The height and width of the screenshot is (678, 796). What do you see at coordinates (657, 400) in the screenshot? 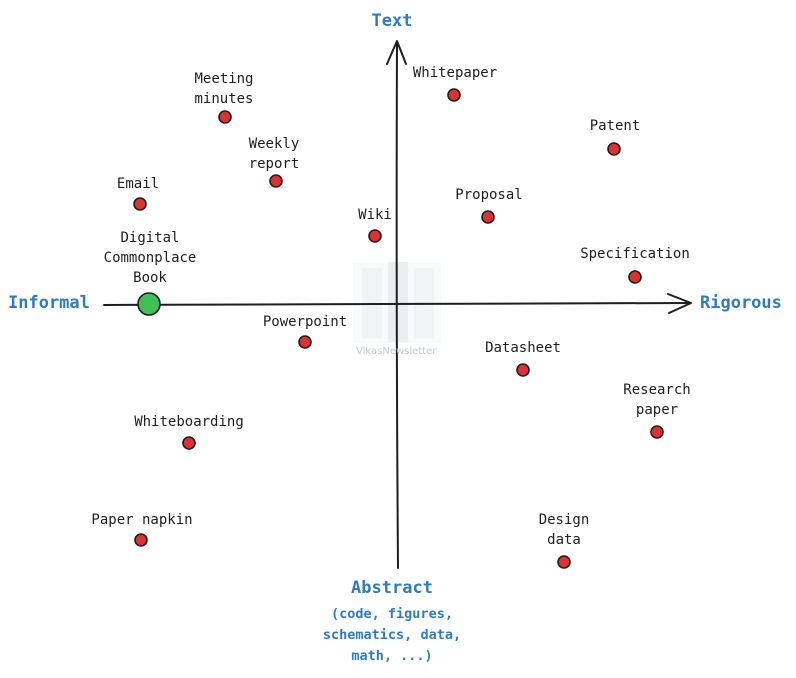
I see `label-research-paper: Research paper` at bounding box center [657, 400].